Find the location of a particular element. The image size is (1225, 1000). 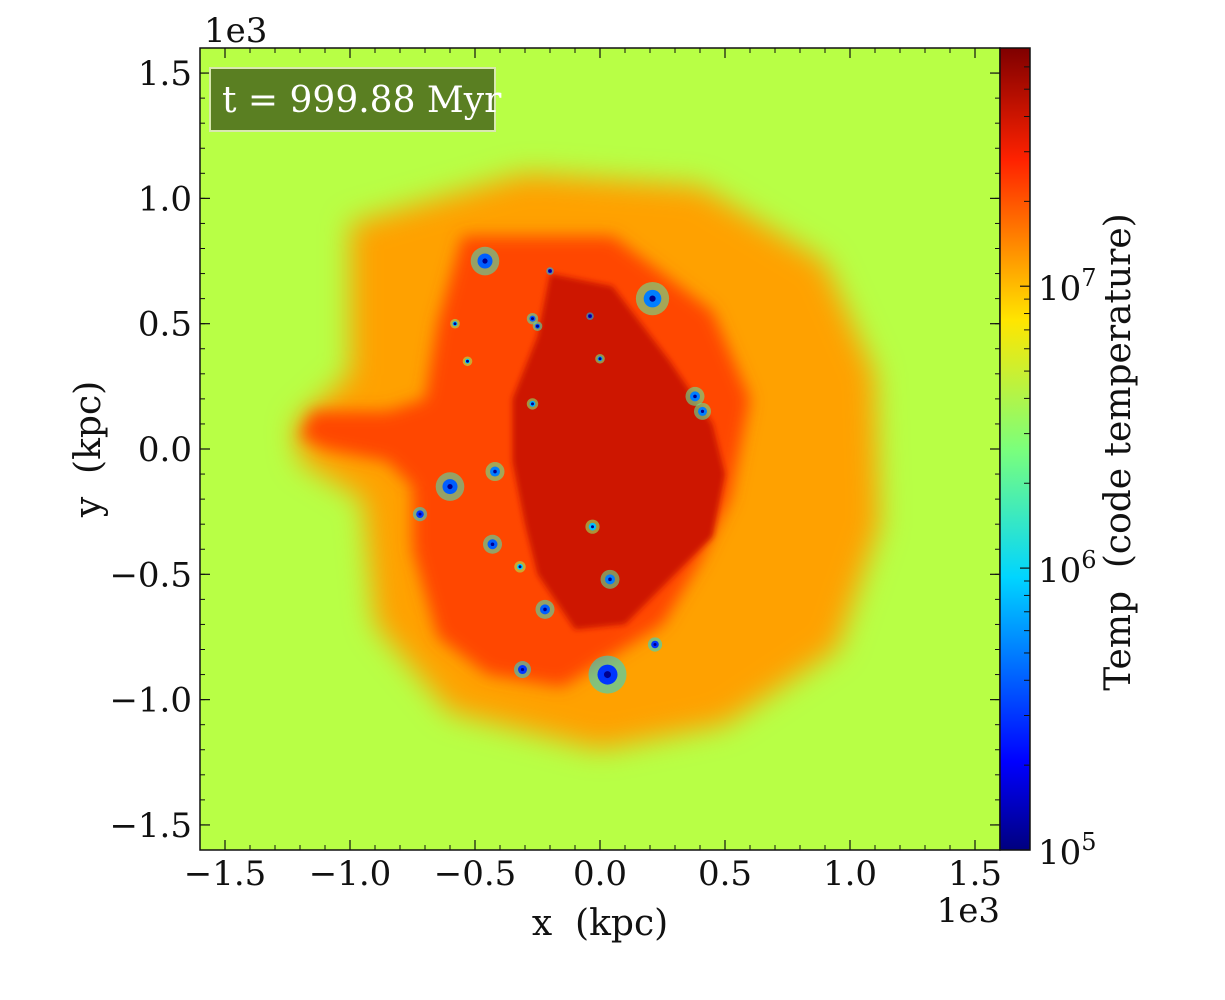

y-tick-label: 0.5 is located at coordinates (165, 325).